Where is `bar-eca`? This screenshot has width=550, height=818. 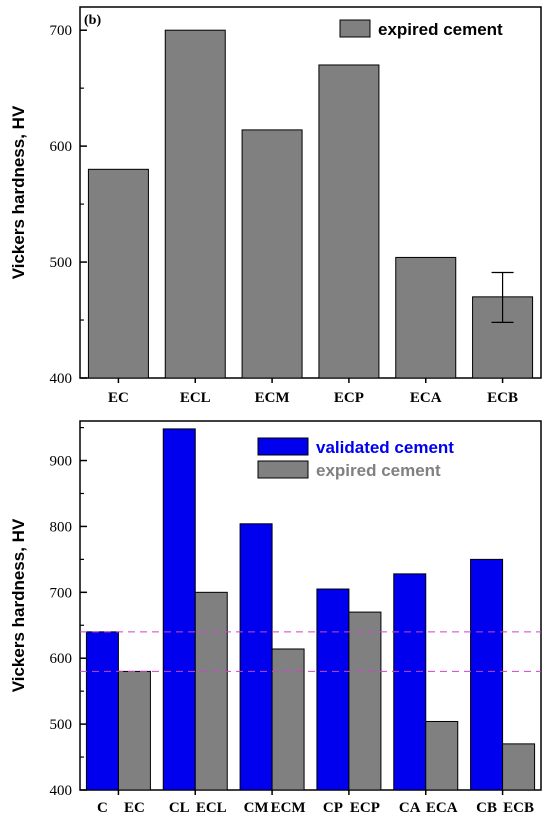 bar-eca is located at coordinates (426, 317).